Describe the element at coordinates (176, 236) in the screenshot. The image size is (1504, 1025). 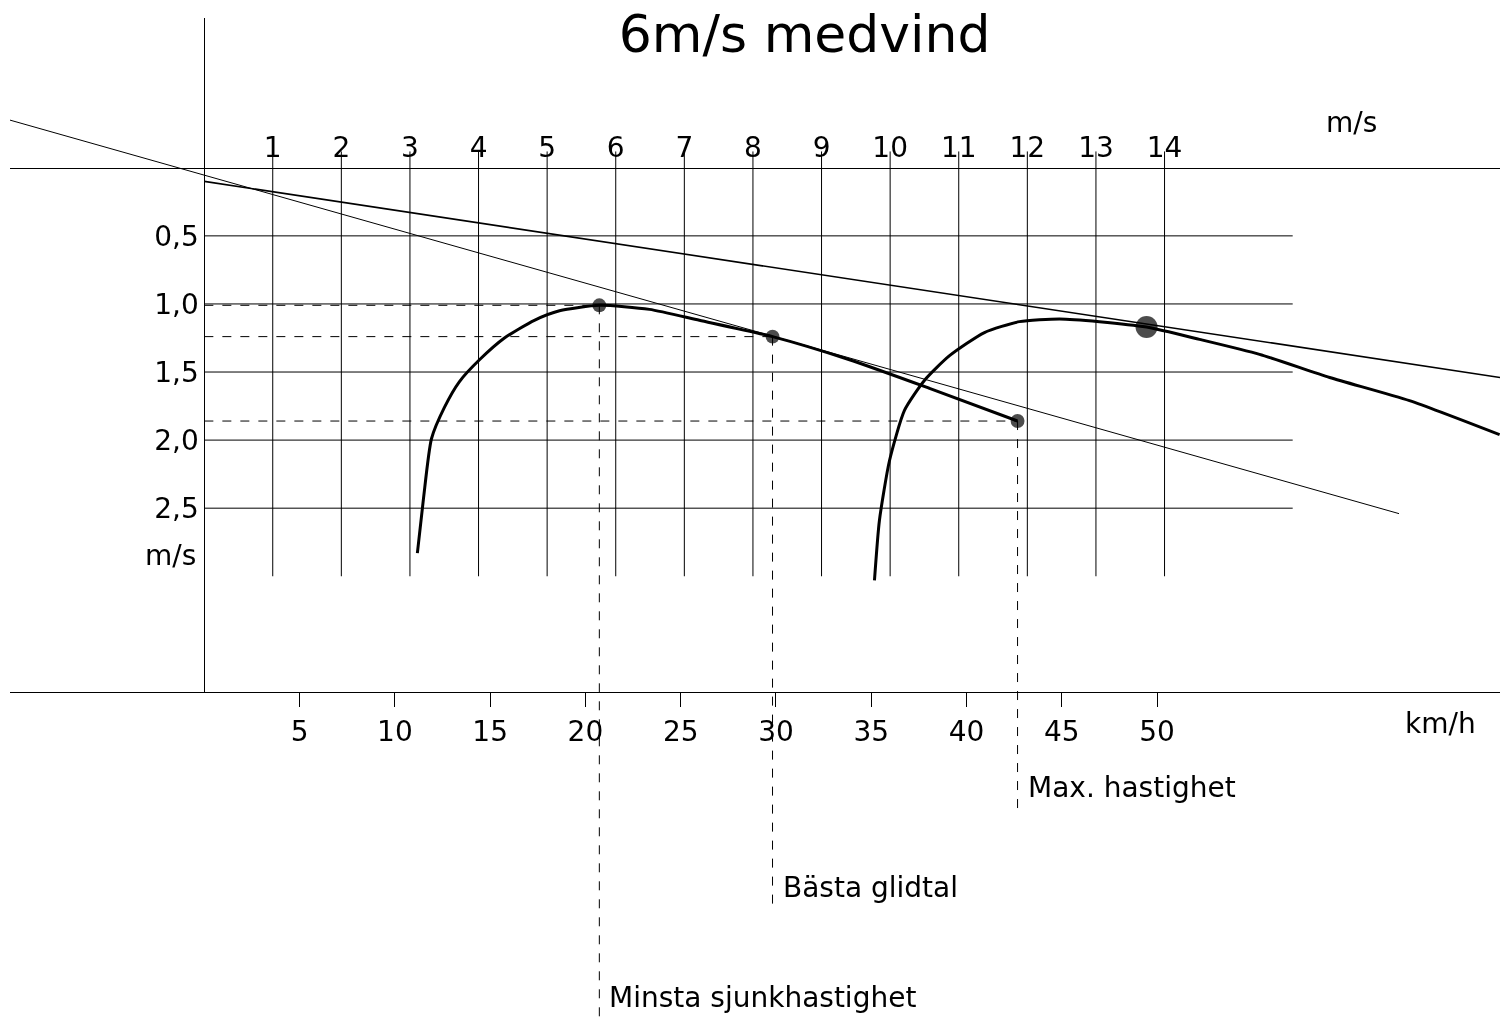
I see `y-tick-label: 0,5` at that location.